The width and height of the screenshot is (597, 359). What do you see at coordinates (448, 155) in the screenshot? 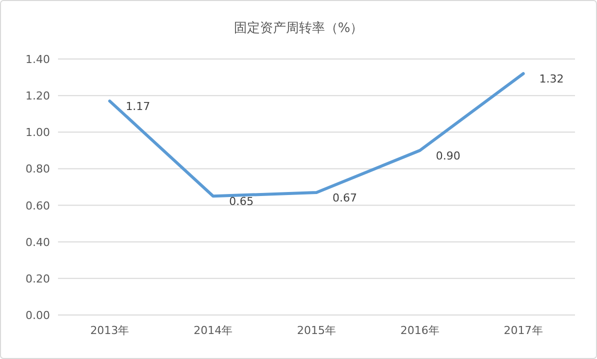
I see `data-label: 0.90` at bounding box center [448, 155].